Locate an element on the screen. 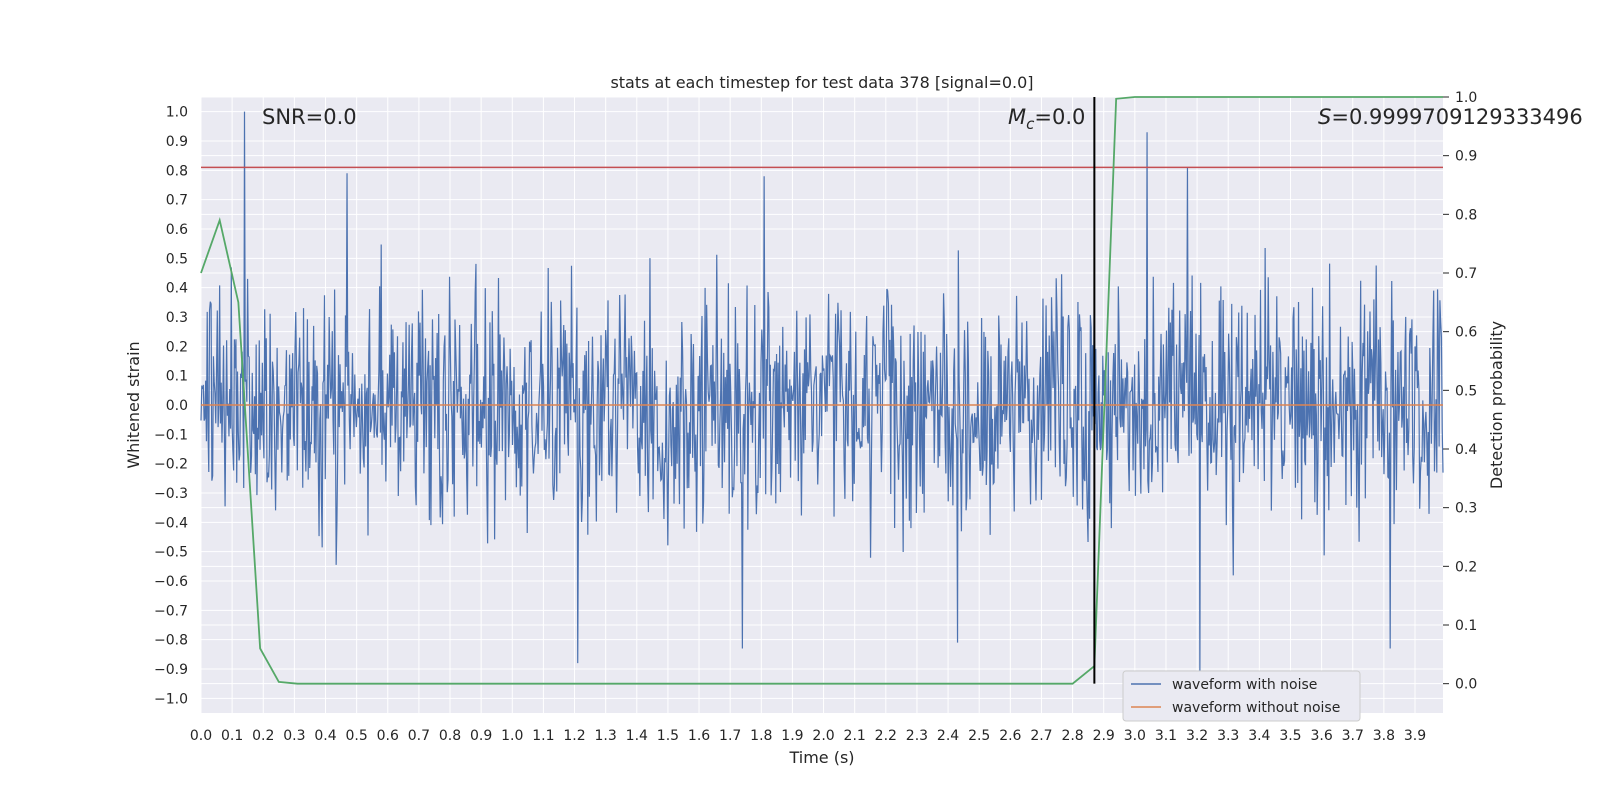  mc-annotation: Mc=0.0 is located at coordinates (1046, 119).